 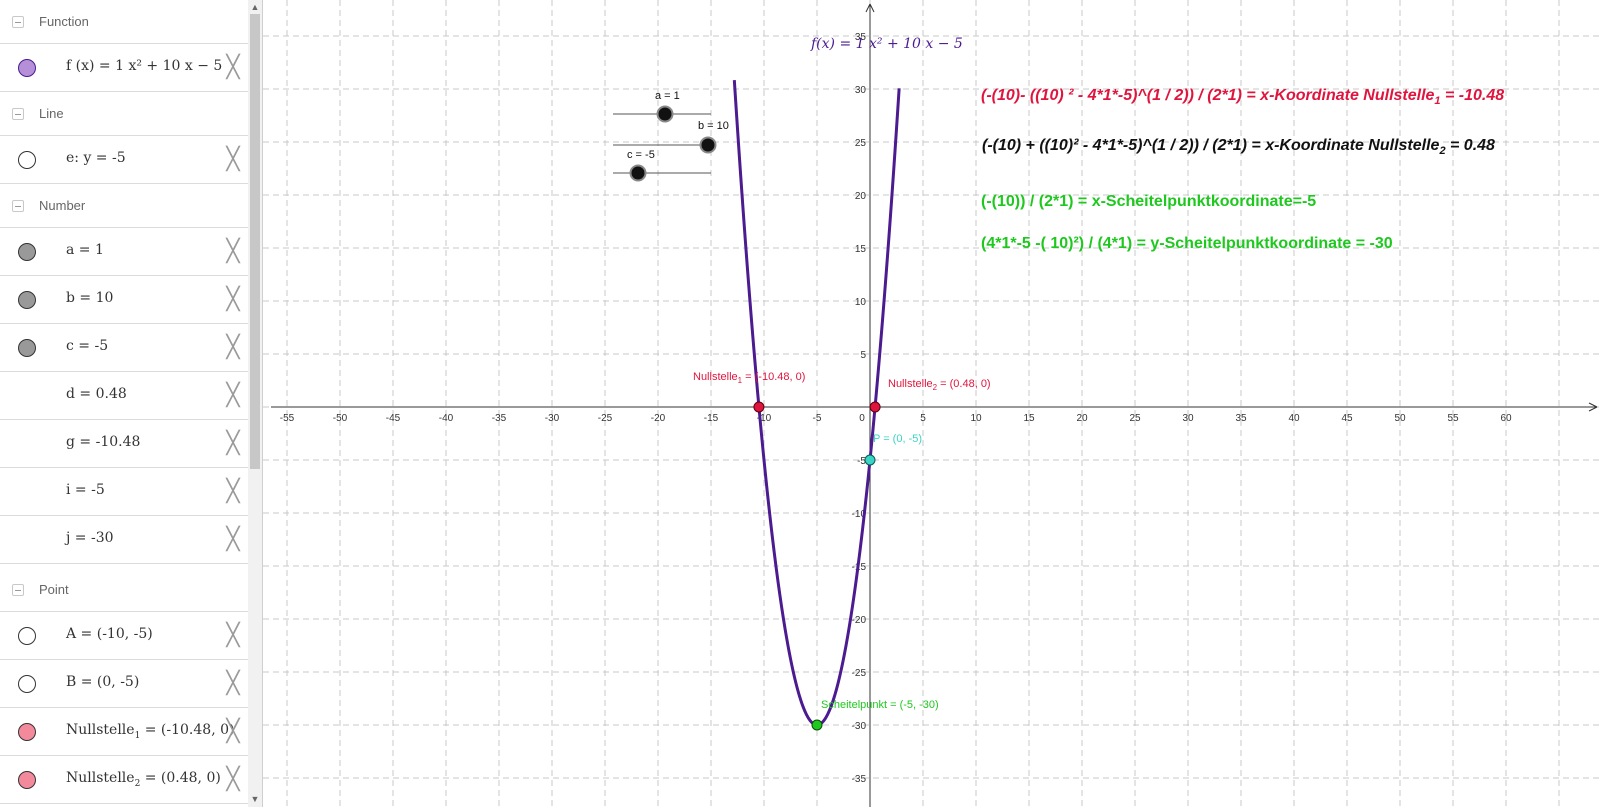 What do you see at coordinates (923, 418) in the screenshot?
I see `x-tick-label: 5` at bounding box center [923, 418].